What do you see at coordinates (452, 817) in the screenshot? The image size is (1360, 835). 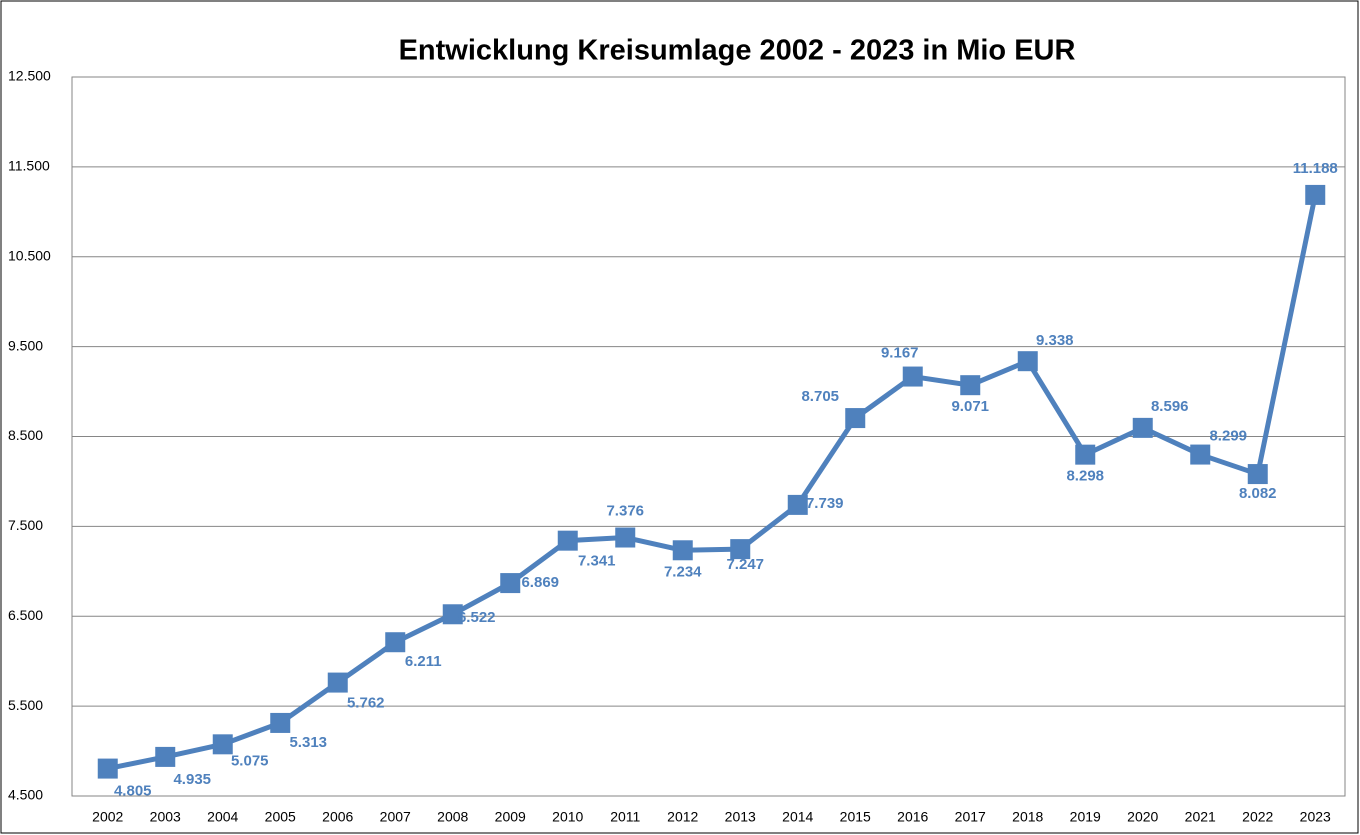 I see `x-tick-label: 2008` at bounding box center [452, 817].